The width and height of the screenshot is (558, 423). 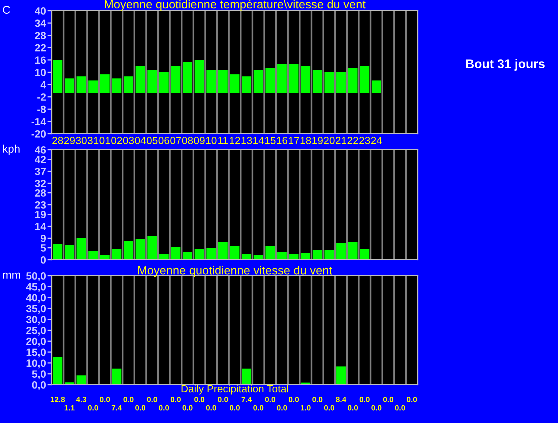 What do you see at coordinates (188, 140) in the screenshot?
I see `x-tick-label: 08` at bounding box center [188, 140].